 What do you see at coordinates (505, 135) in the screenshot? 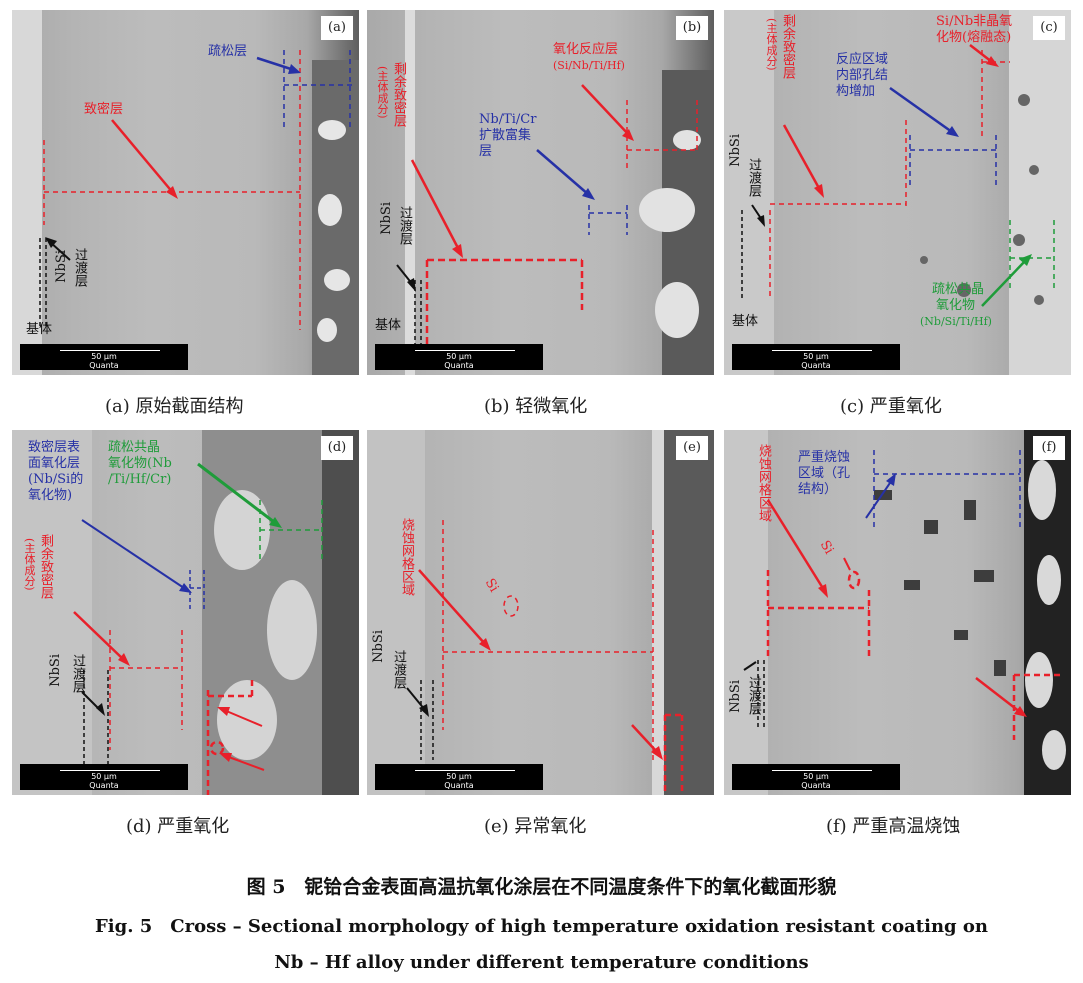
I see `label-diffusion-enriched: 扩散富集` at bounding box center [505, 135].